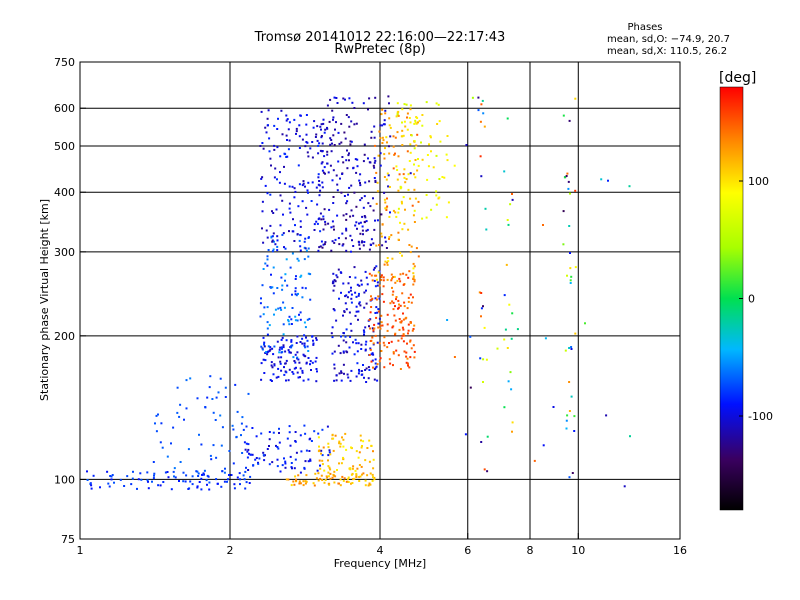 Image resolution: width=800 pixels, height=600 pixels. I want to click on y-tick-label: 200, so click(64, 336).